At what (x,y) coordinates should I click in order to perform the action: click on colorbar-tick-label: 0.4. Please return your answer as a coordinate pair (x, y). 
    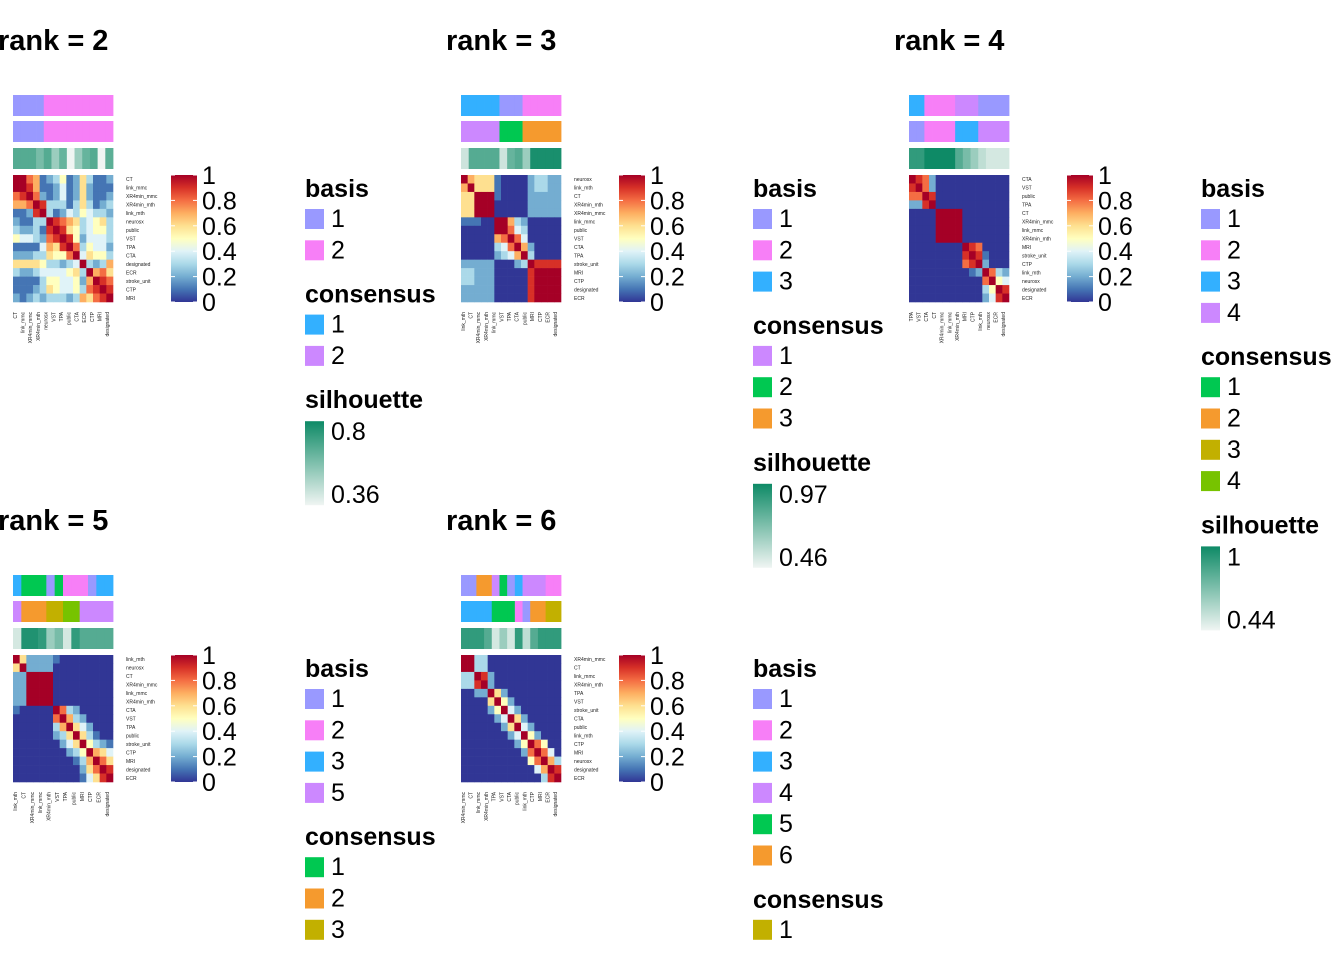
    Looking at the image, I should click on (1115, 252).